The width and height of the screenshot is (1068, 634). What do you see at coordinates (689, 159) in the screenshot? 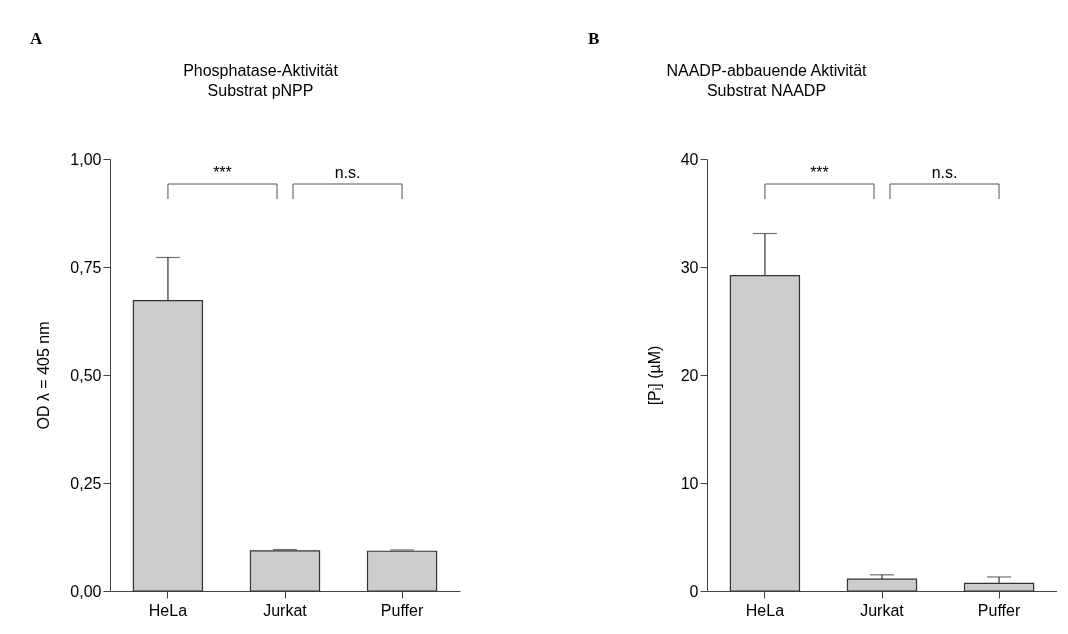
I see `y-tick-label: 40` at bounding box center [689, 159].